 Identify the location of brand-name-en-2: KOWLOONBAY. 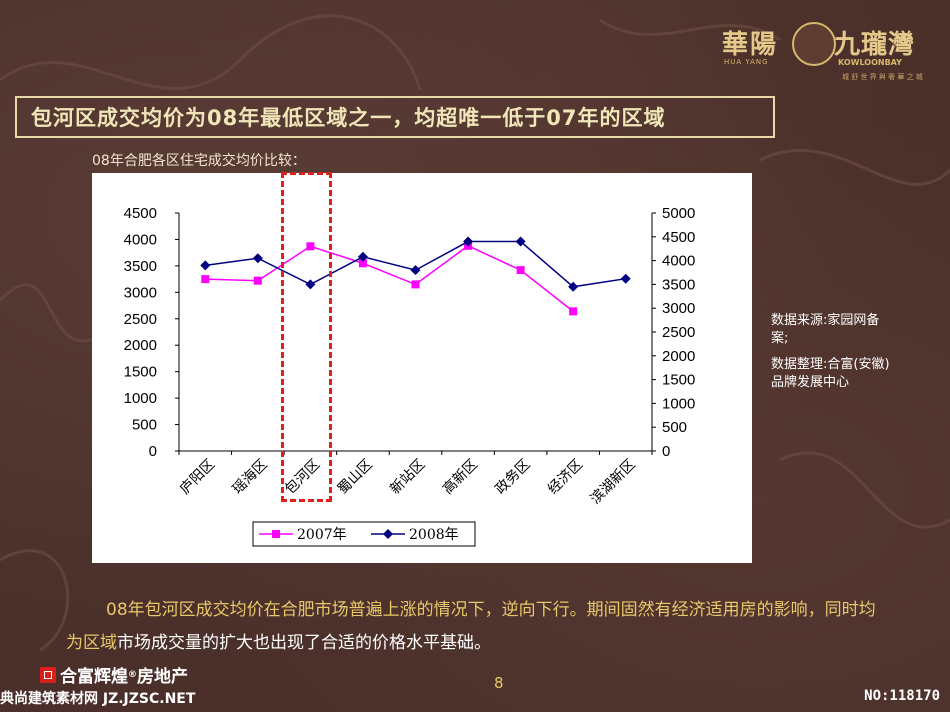
(870, 62).